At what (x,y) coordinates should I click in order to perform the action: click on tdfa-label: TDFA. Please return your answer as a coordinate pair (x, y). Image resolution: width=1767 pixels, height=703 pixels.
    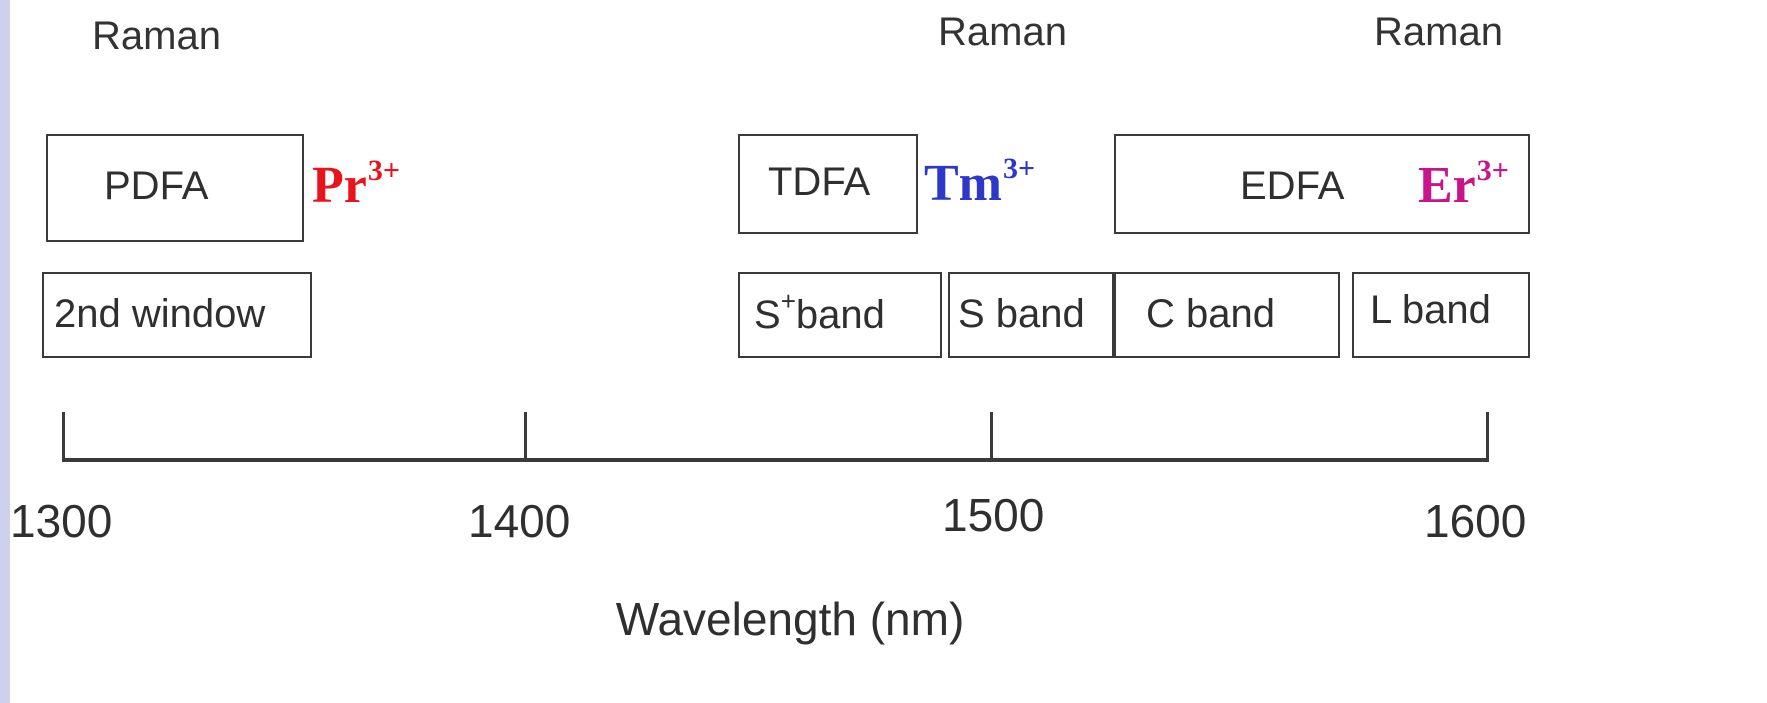
    Looking at the image, I should click on (819, 182).